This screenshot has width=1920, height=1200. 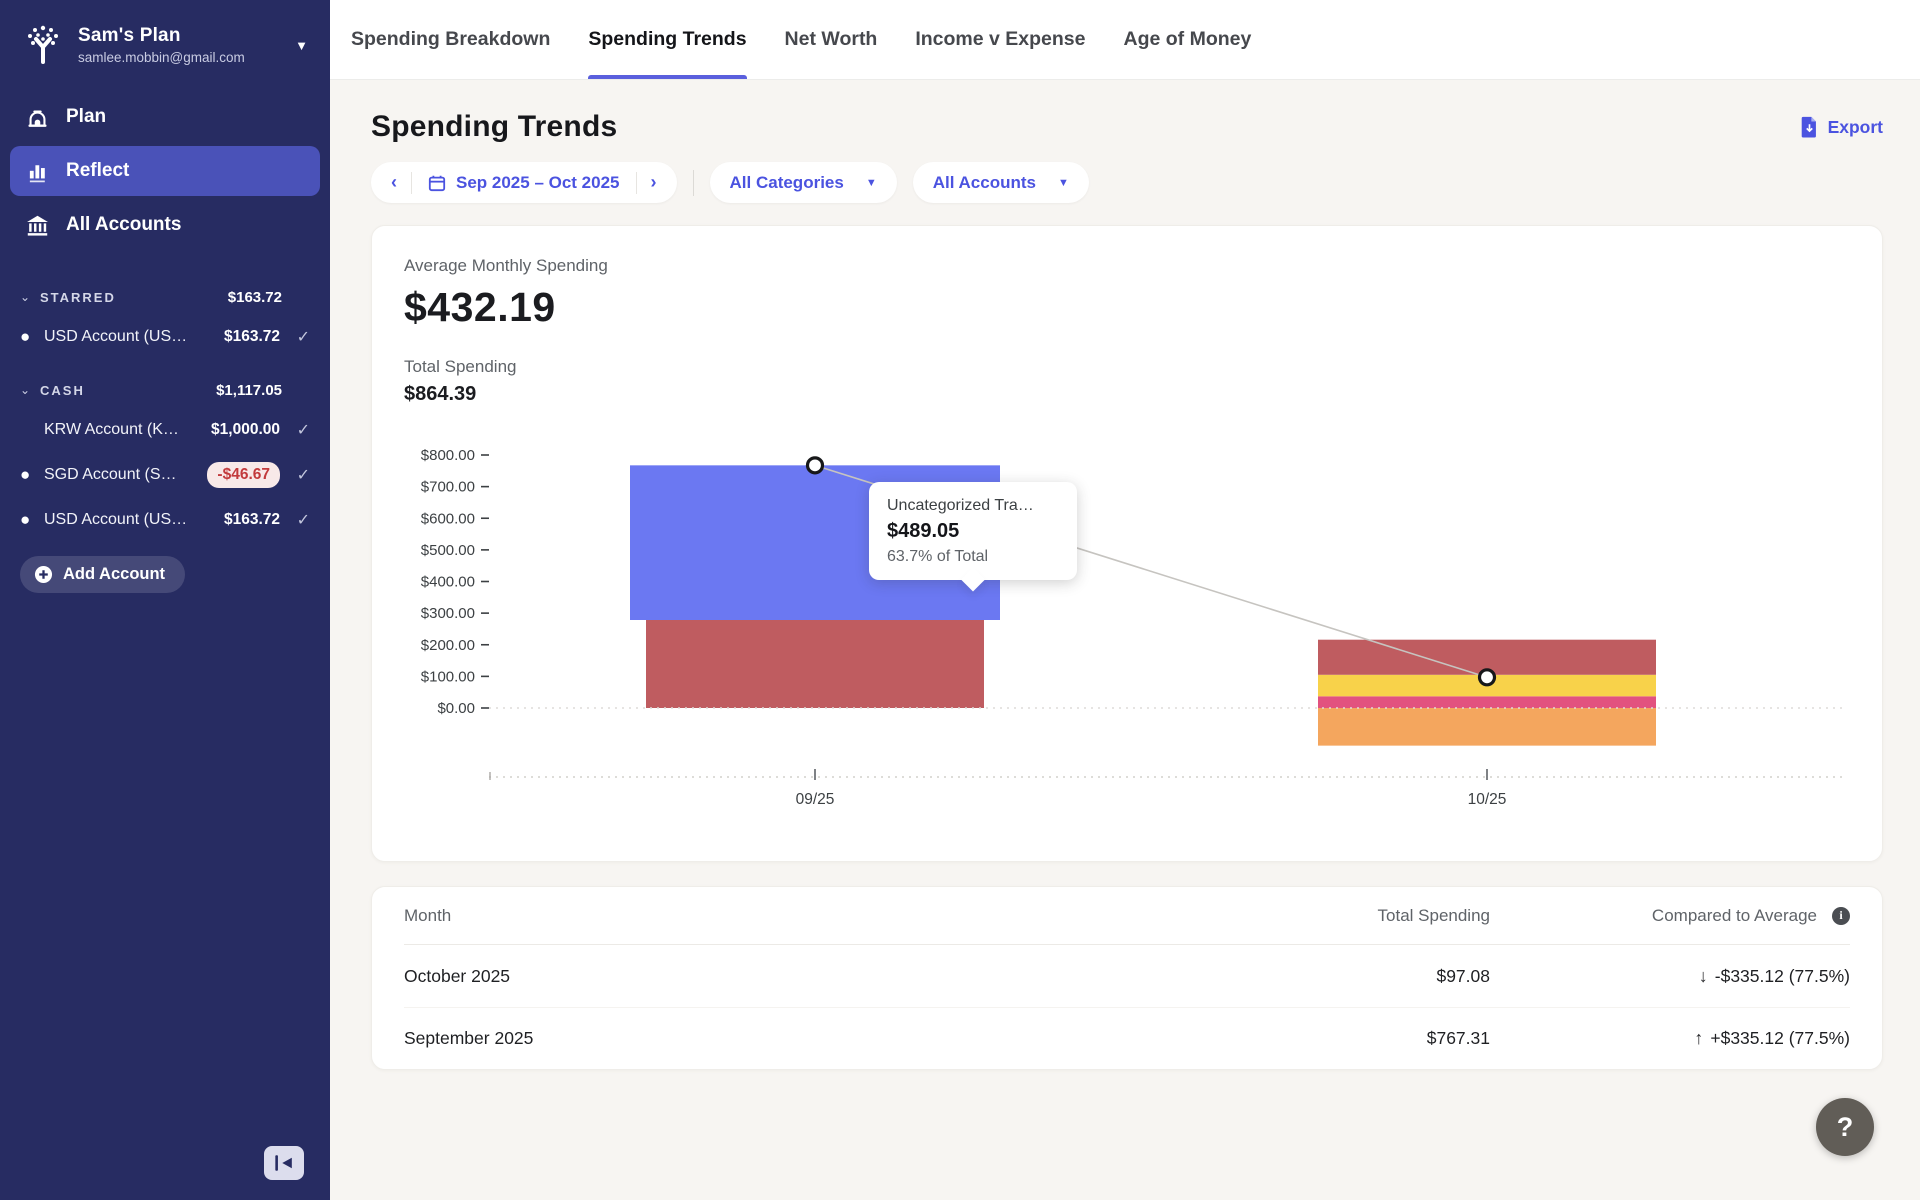 I want to click on account-row-sgd: ● SGD Account (S… -$46.67 ✓, so click(x=165, y=474).